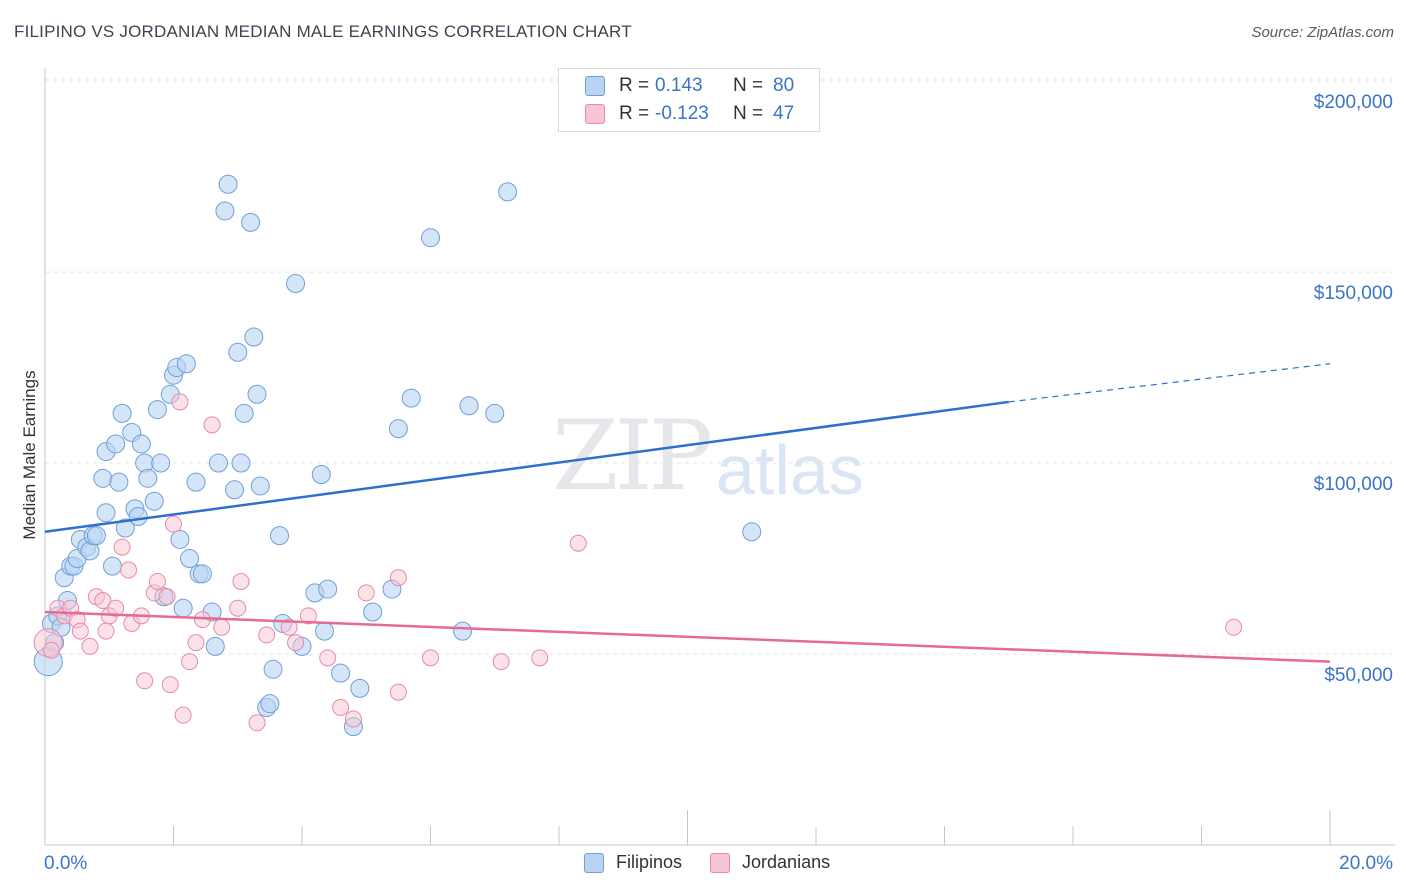 This screenshot has height=892, width=1406. Describe the element at coordinates (687, 636) in the screenshot. I see `trend-line-jordanians` at that location.